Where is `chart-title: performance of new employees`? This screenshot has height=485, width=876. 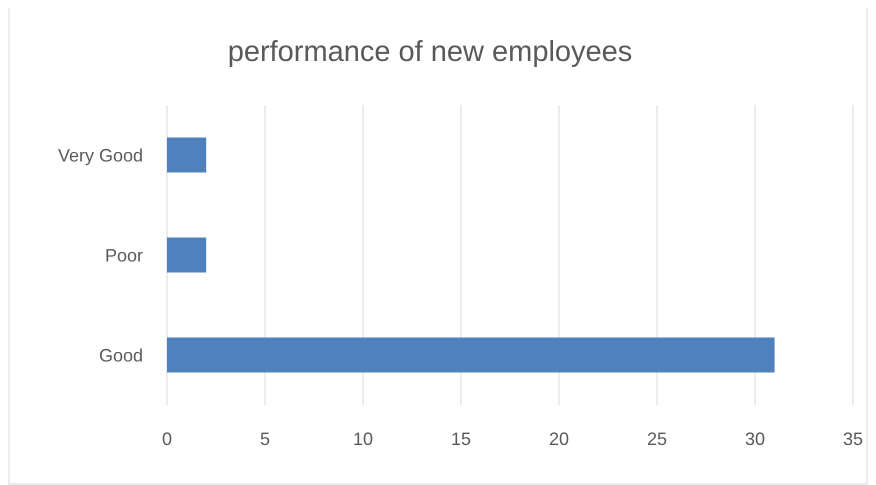 chart-title: performance of new employees is located at coordinates (430, 52).